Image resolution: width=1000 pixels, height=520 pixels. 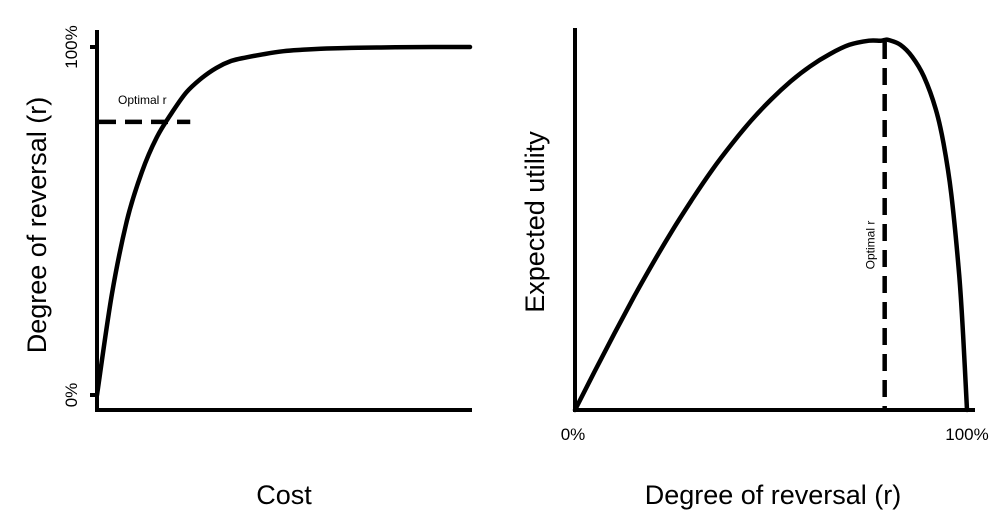 What do you see at coordinates (871, 245) in the screenshot?
I see `right-optimal-r-label: Optimal r` at bounding box center [871, 245].